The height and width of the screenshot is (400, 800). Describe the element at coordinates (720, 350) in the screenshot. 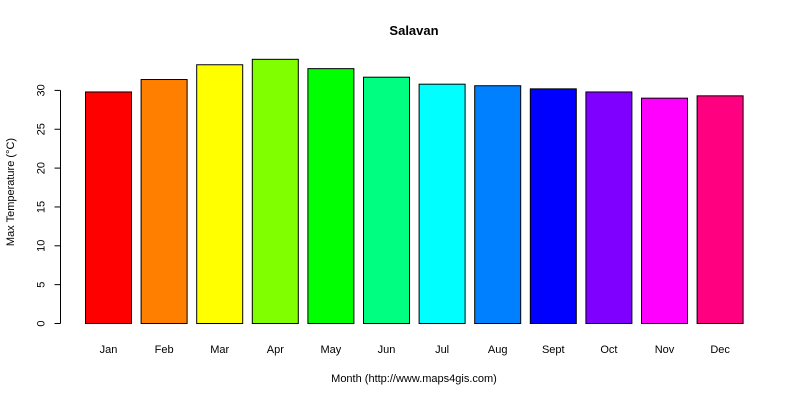

I see `x-tick-label: Dec` at that location.